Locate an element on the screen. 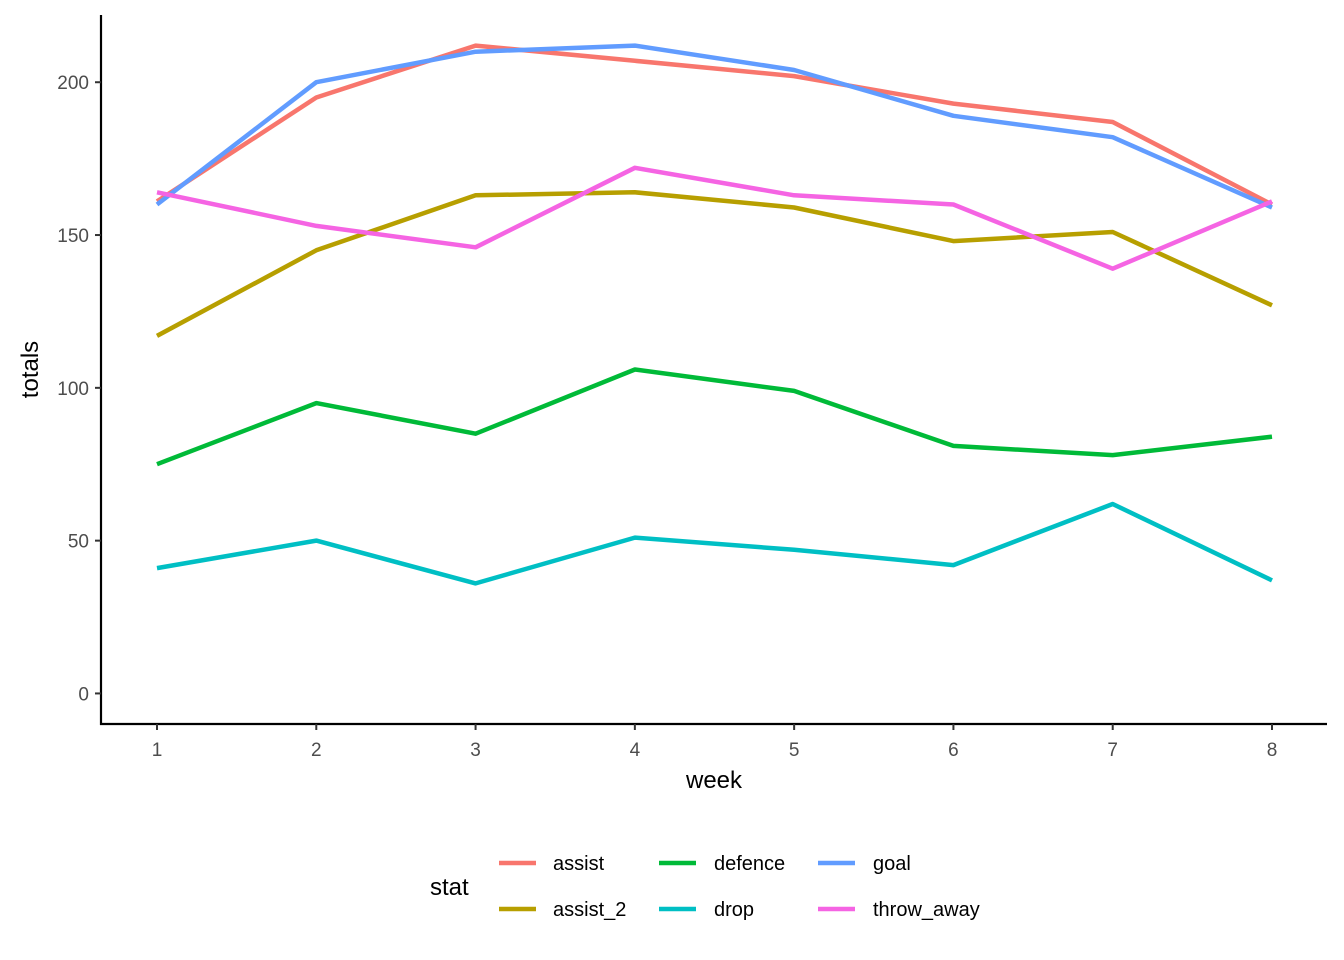 The width and height of the screenshot is (1344, 960). y-axis-title: totals is located at coordinates (30, 369).